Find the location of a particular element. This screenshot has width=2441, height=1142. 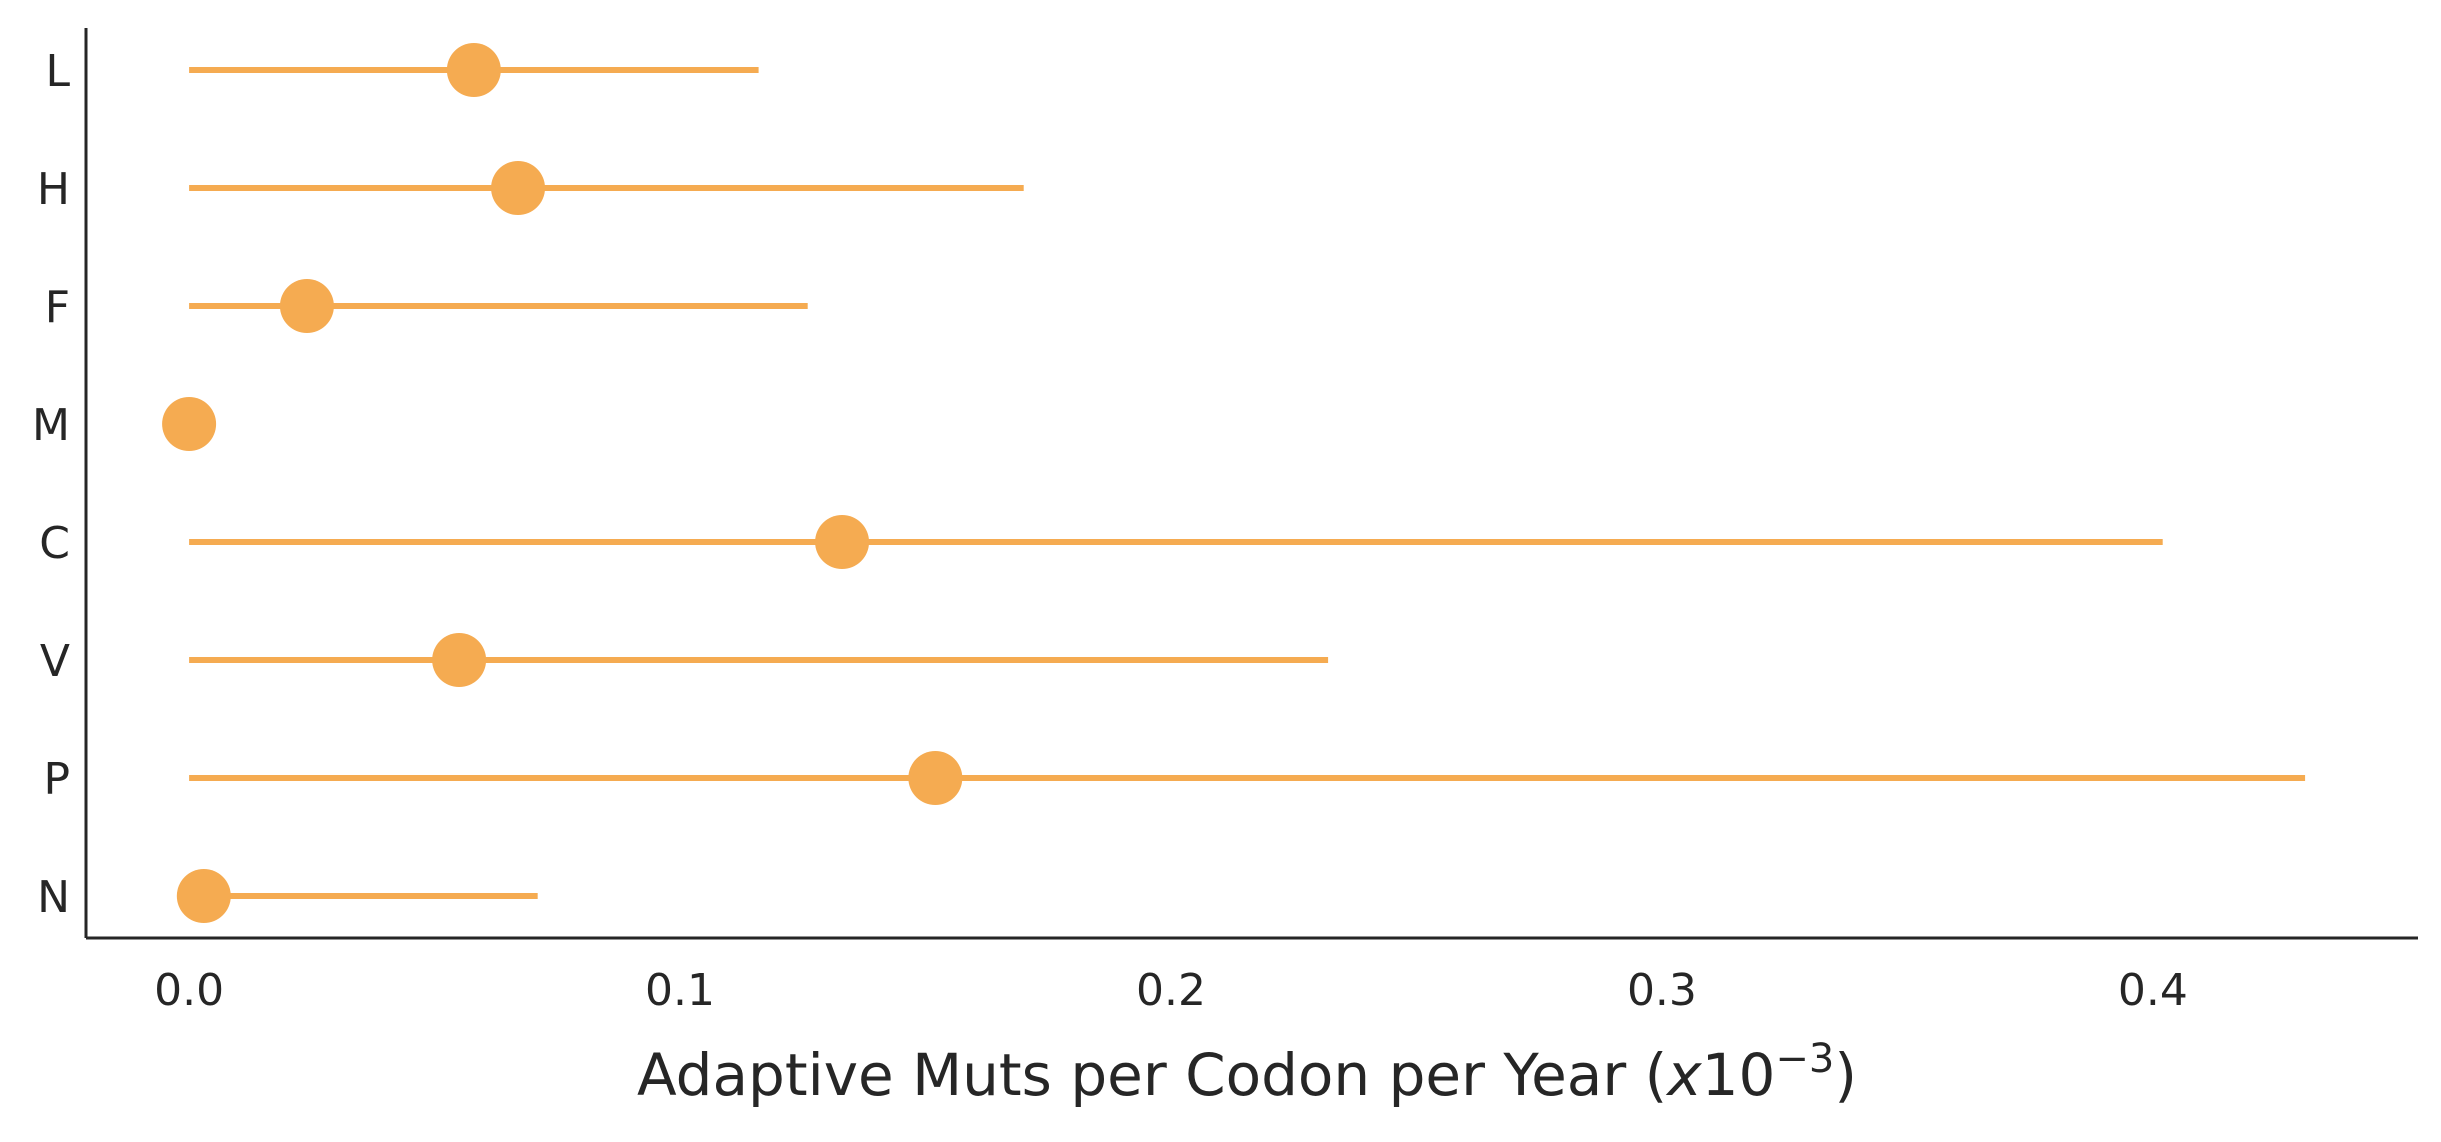

x-tick-label: 0.3 is located at coordinates (1662, 990).